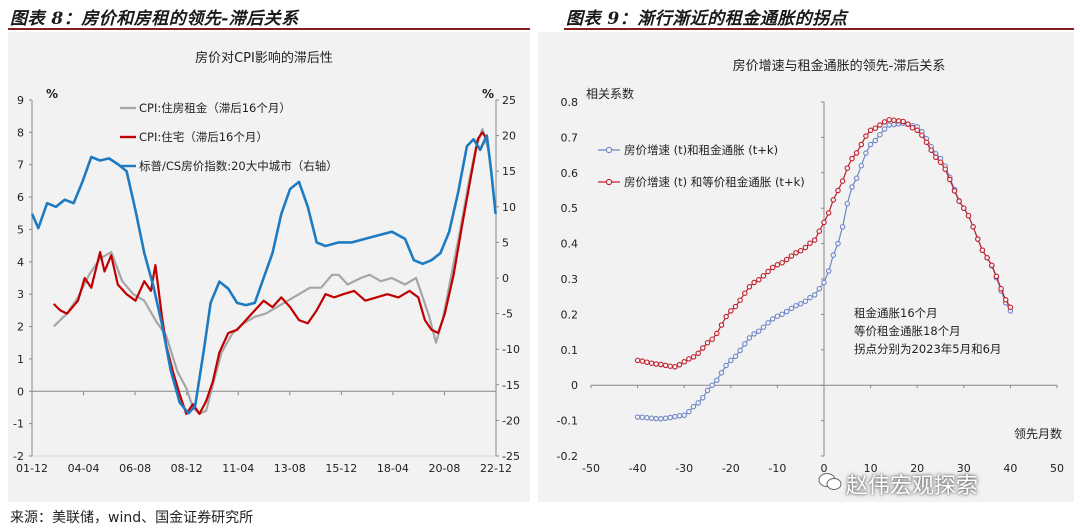 The height and width of the screenshot is (529, 1080). I want to click on x-tick-label: 13-08, so click(290, 468).